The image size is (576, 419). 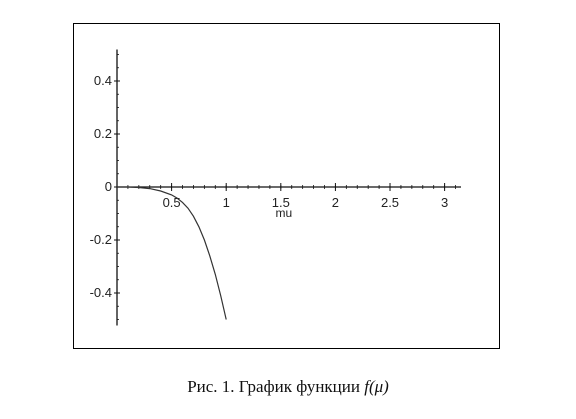 I want to click on series-line, so click(x=172, y=253).